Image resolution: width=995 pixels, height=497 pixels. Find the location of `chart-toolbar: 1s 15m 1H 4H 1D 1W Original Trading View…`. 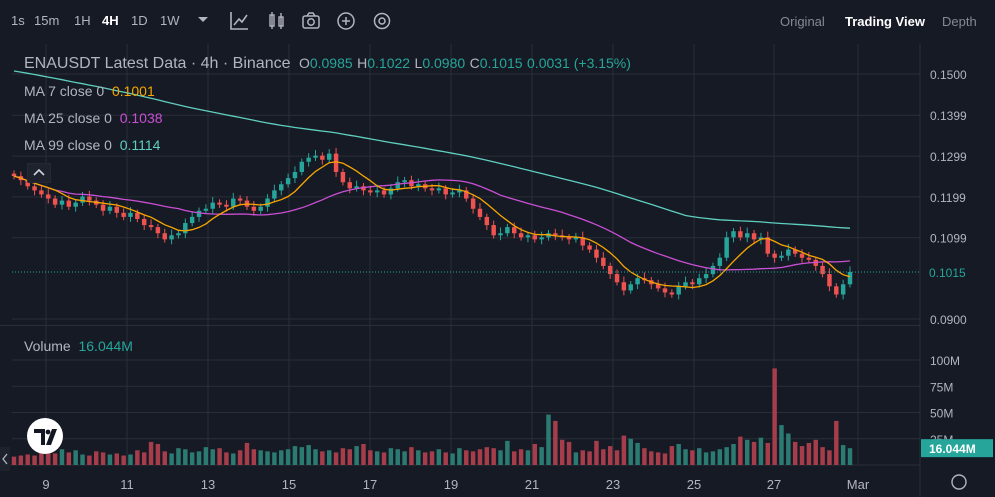

chart-toolbar: 1s 15m 1H 4H 1D 1W Original Trading View… is located at coordinates (497, 22).